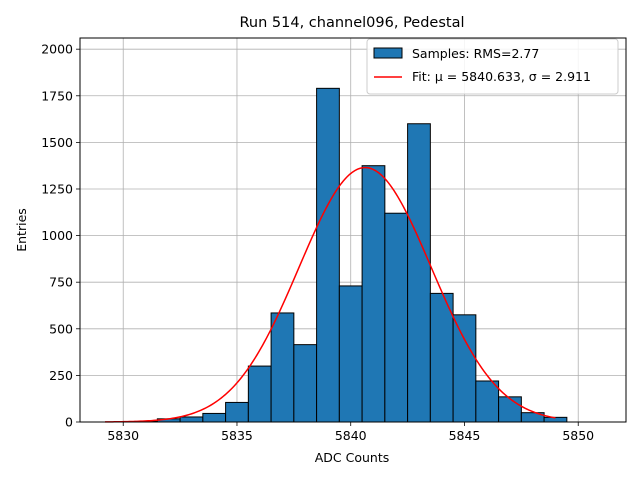 The width and height of the screenshot is (640, 480). I want to click on x-axis: 5830 5835 5840 5845 5850, so click(350, 432).